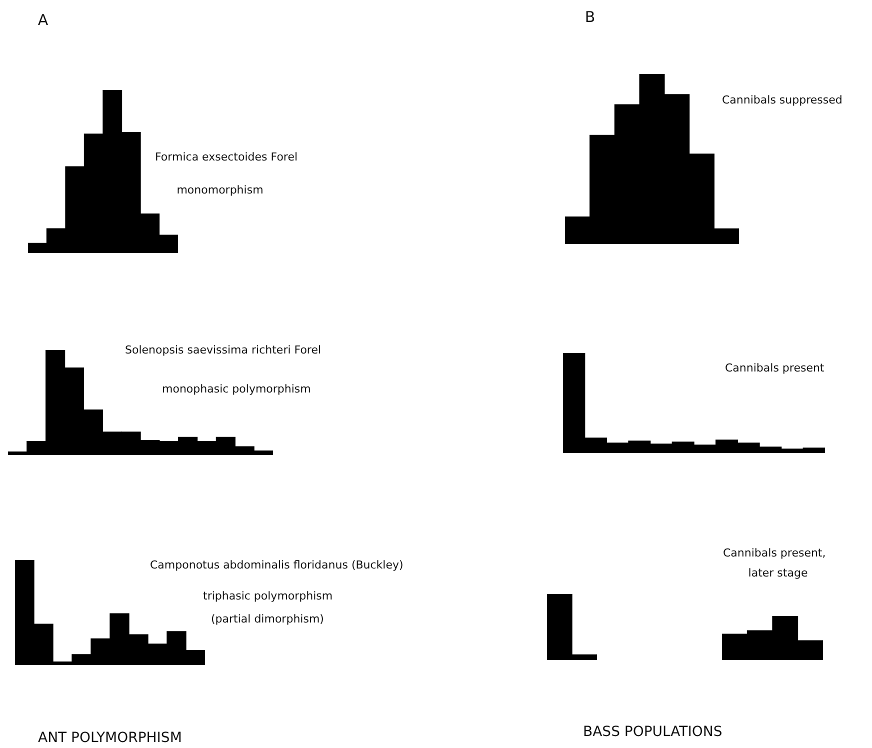 Image resolution: width=872 pixels, height=748 pixels. Describe the element at coordinates (590, 17) in the screenshot. I see `chart-title: B` at that location.